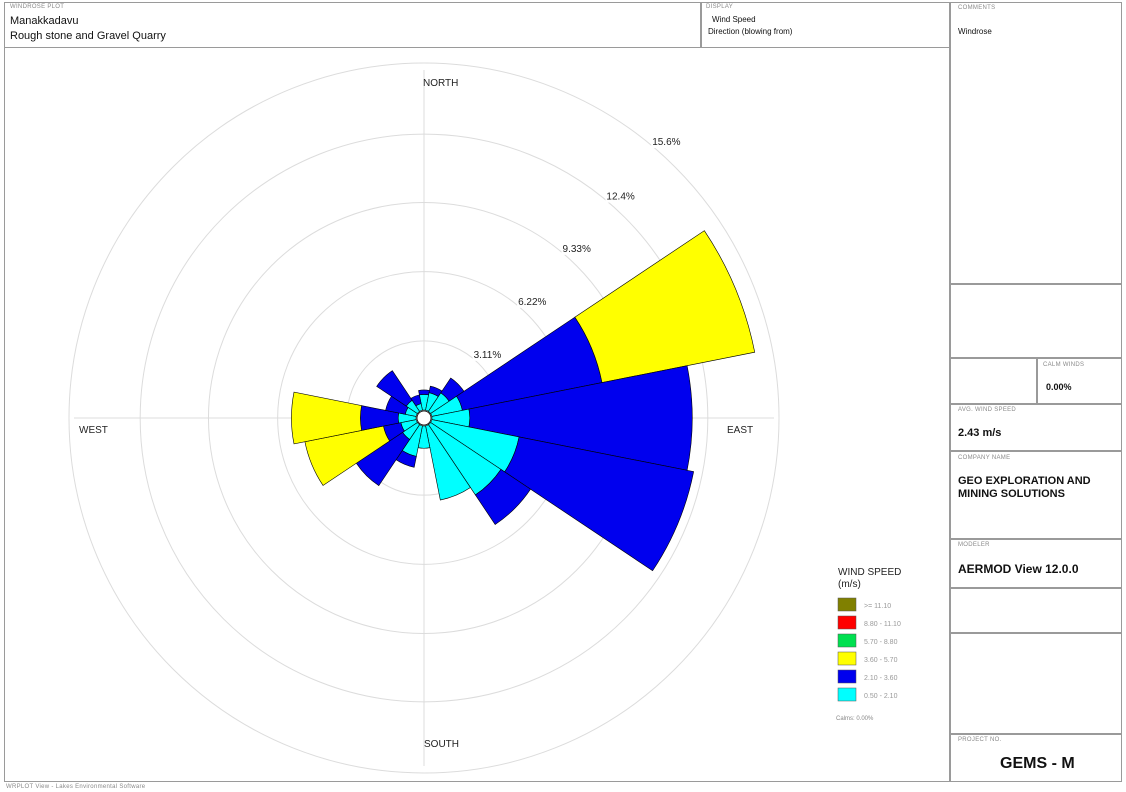 This screenshot has height=792, width=1126. I want to click on svg-text: 2.10 - 3.60, so click(881, 678).